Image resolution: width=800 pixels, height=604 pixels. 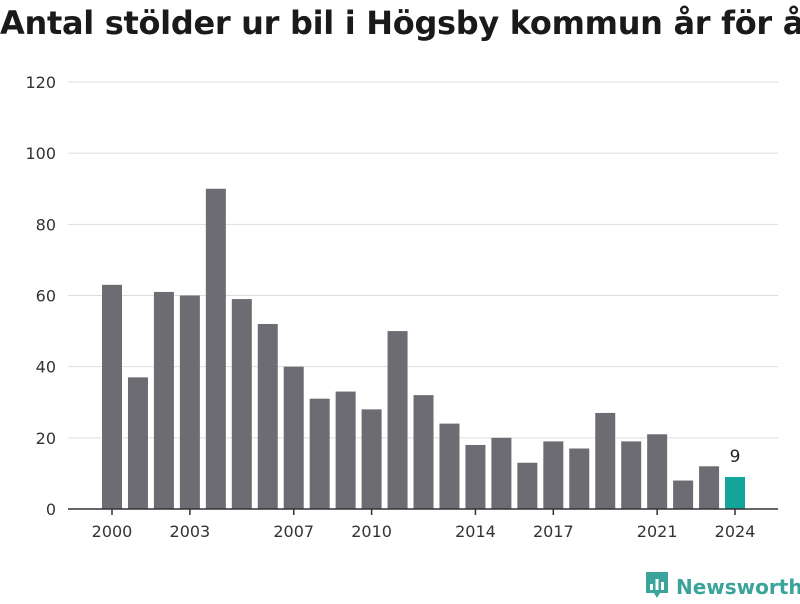 What do you see at coordinates (267, 416) in the screenshot?
I see `bar-2006` at bounding box center [267, 416].